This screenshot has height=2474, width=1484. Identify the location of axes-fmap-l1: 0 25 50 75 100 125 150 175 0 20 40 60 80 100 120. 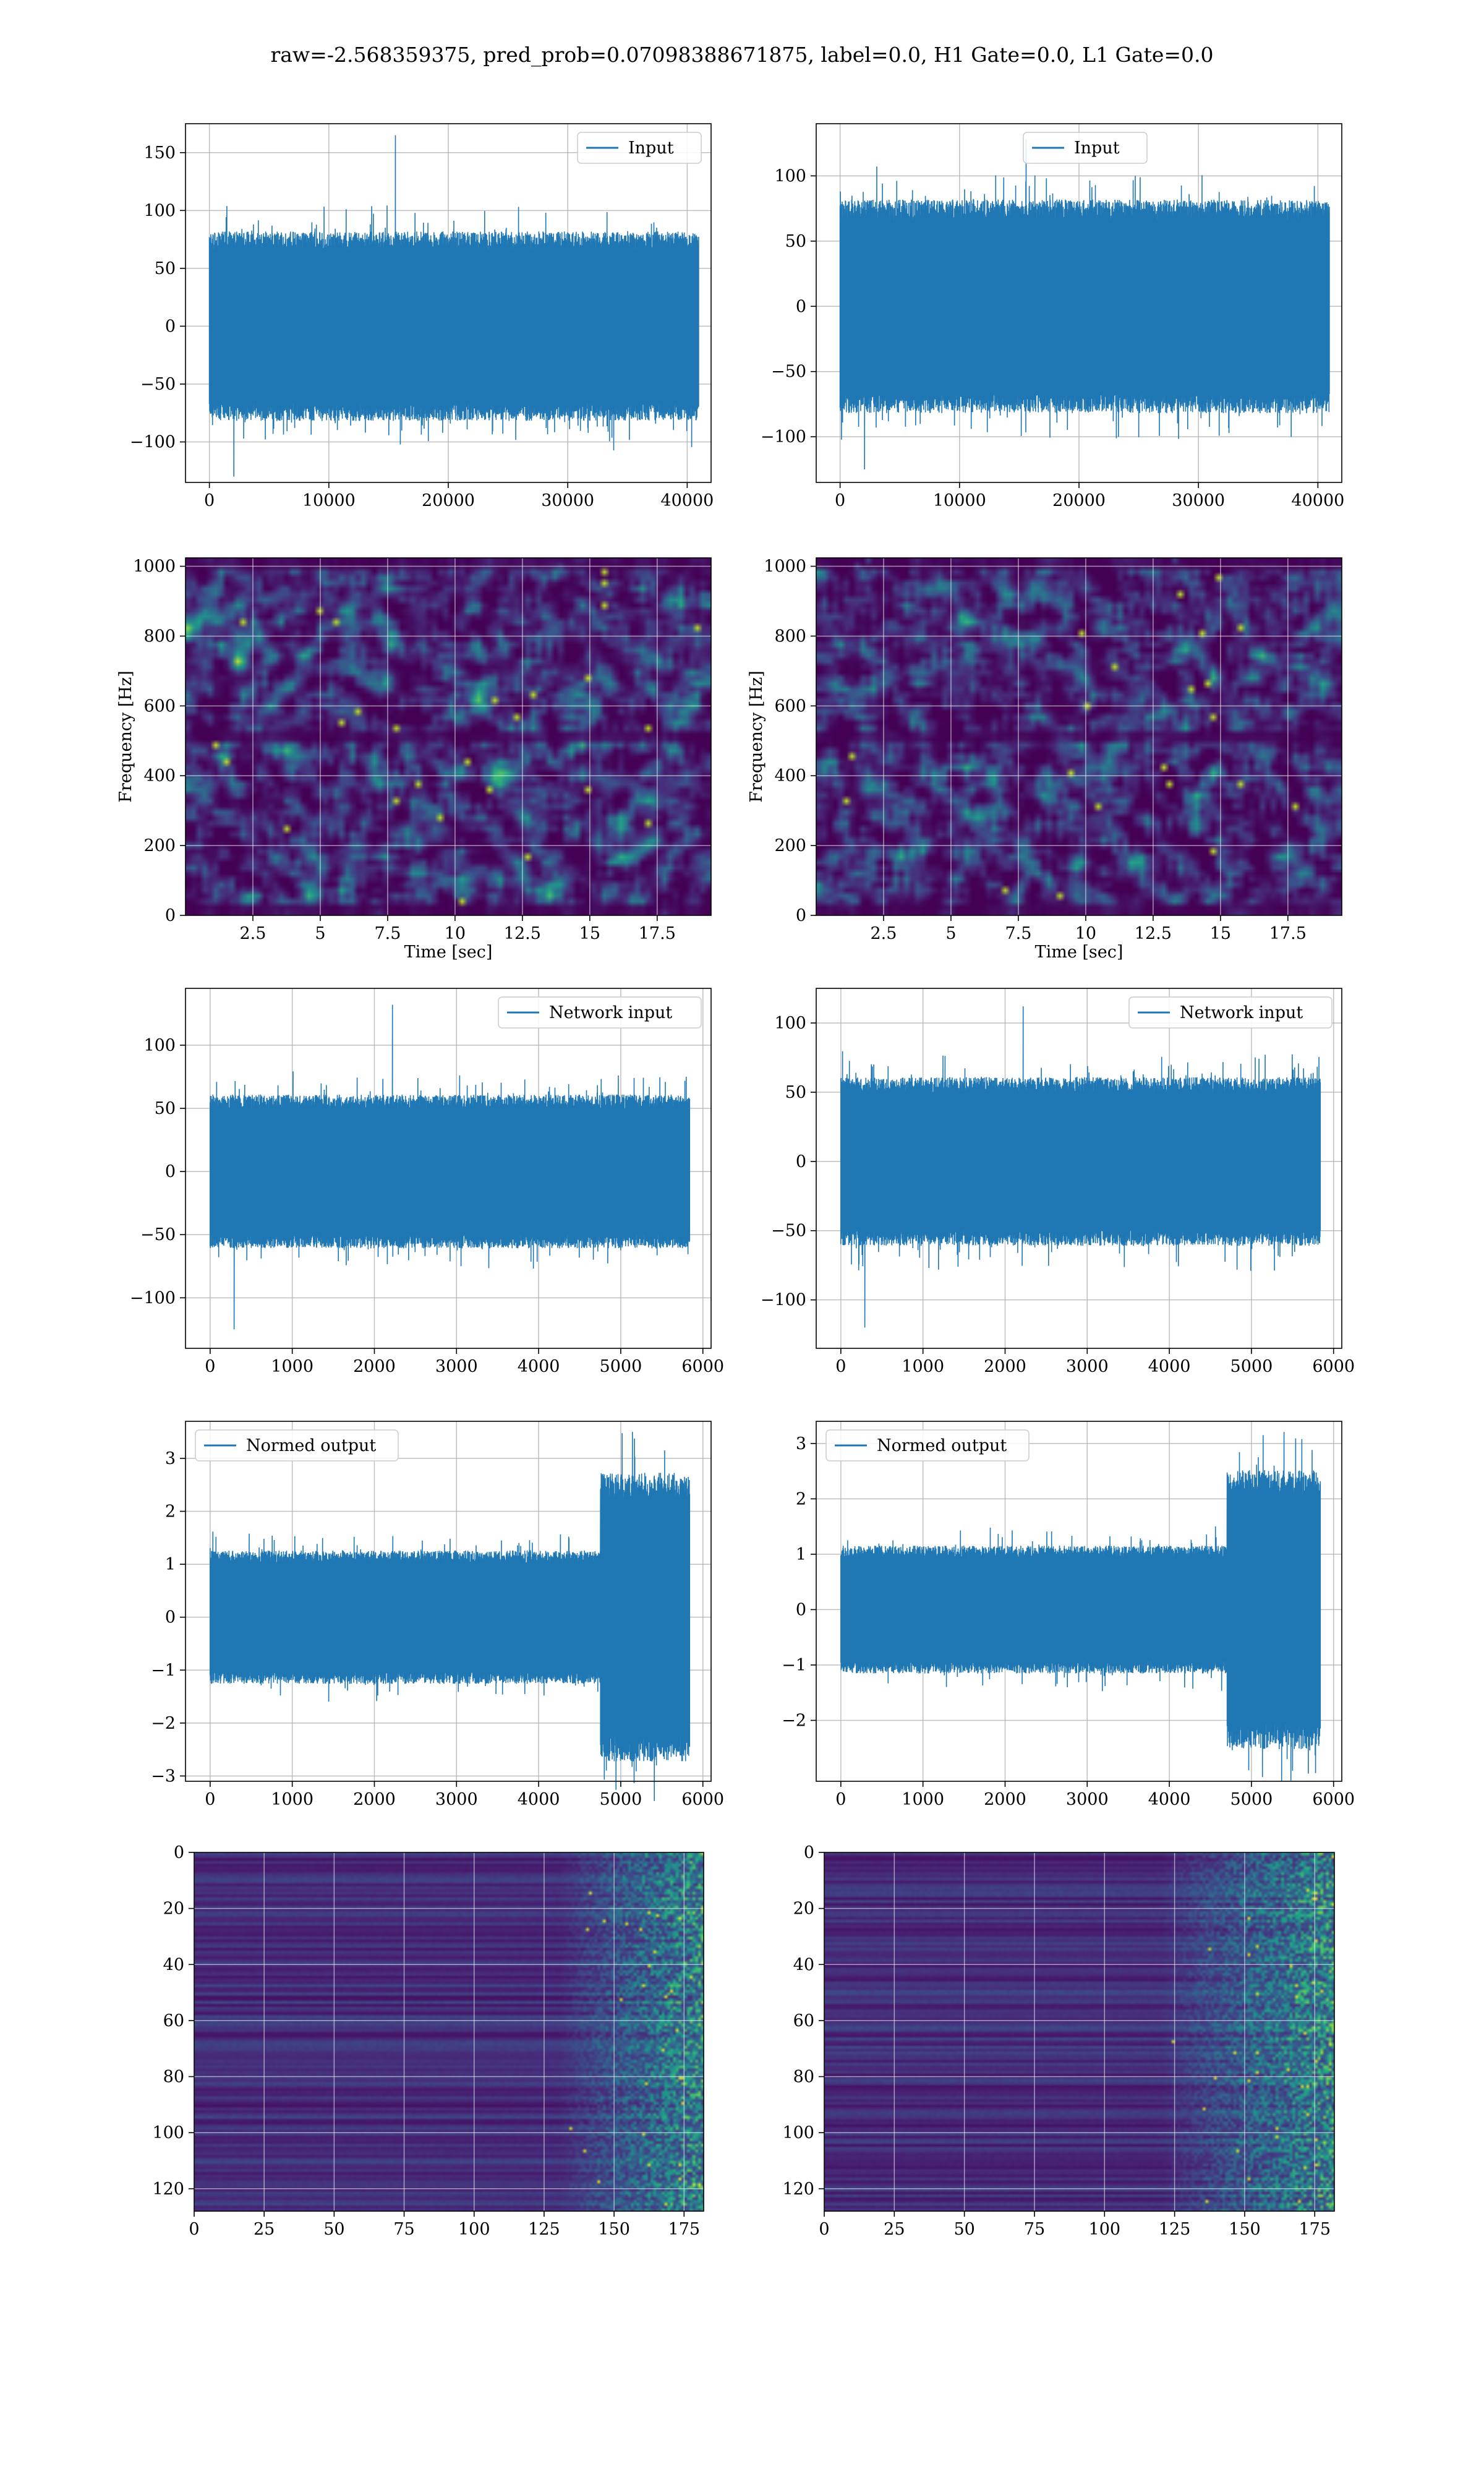
(1058, 2041).